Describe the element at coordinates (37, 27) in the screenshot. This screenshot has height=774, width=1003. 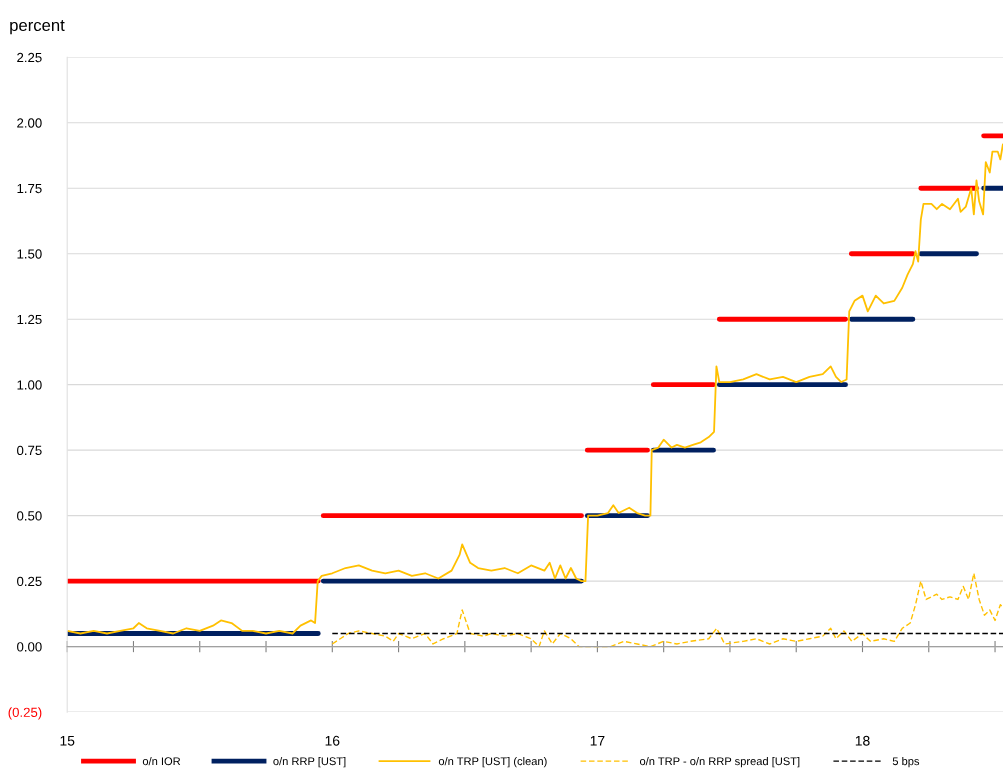
I see `y-axis-title: percent` at that location.